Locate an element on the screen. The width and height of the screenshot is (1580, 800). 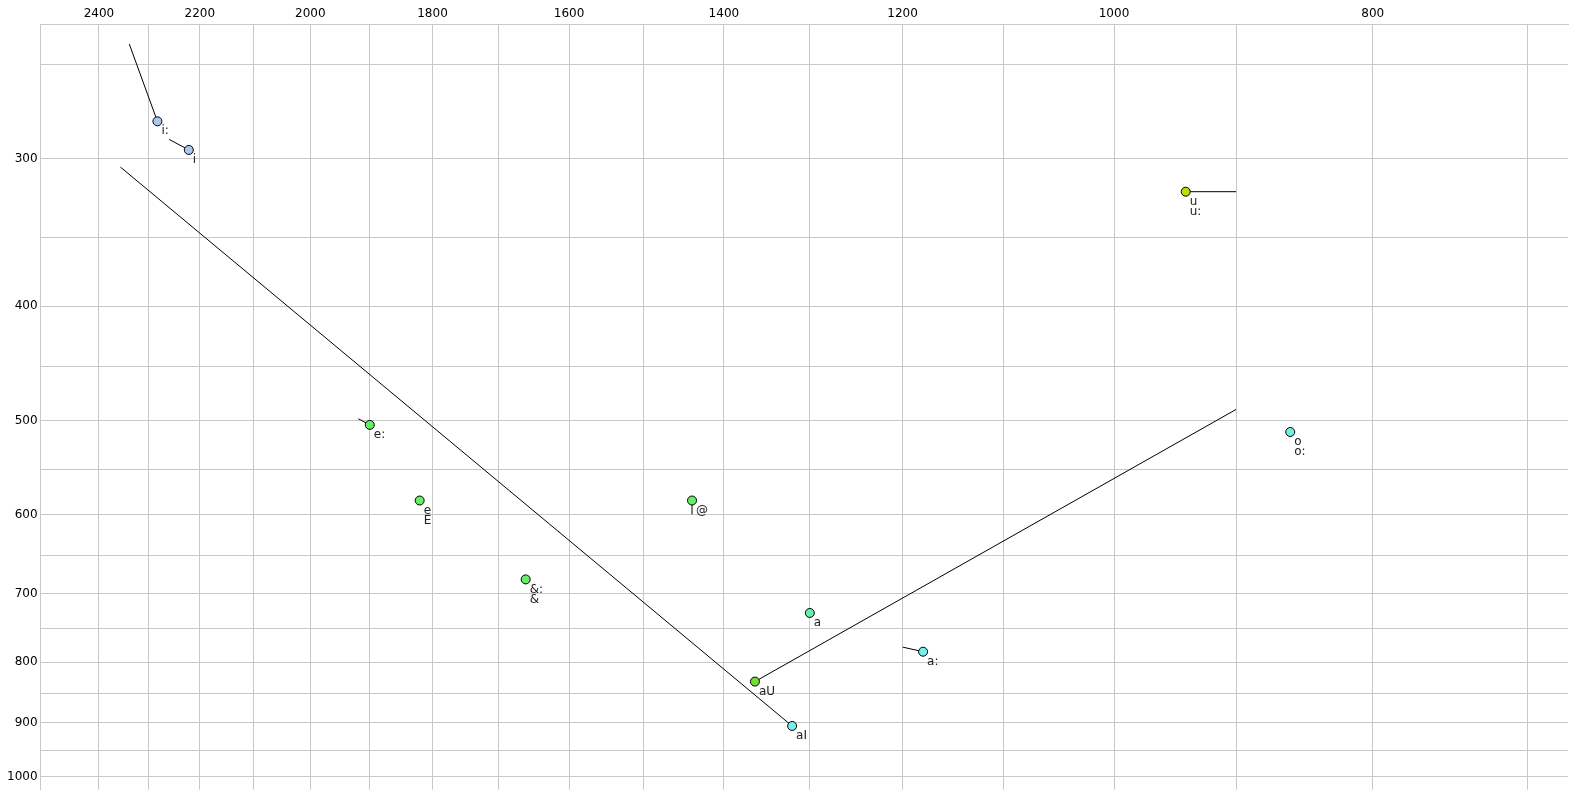
x-tick-label: 1800 is located at coordinates (432, 13).